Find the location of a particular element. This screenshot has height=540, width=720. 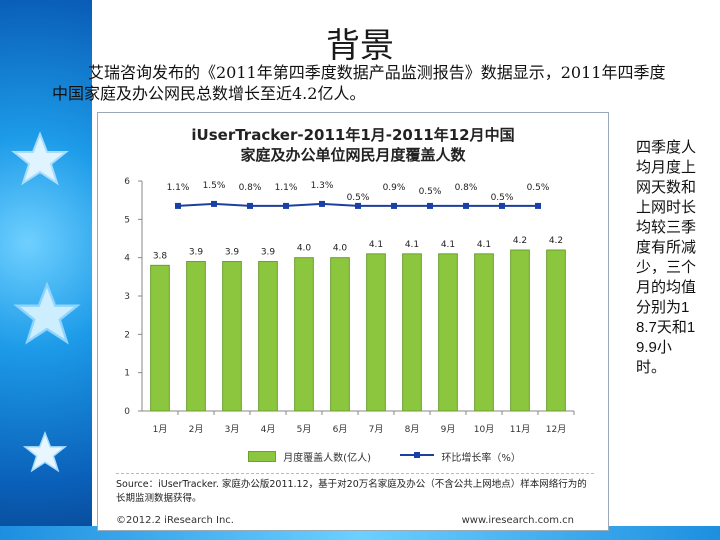

x-tick-label: 8月 is located at coordinates (412, 429).